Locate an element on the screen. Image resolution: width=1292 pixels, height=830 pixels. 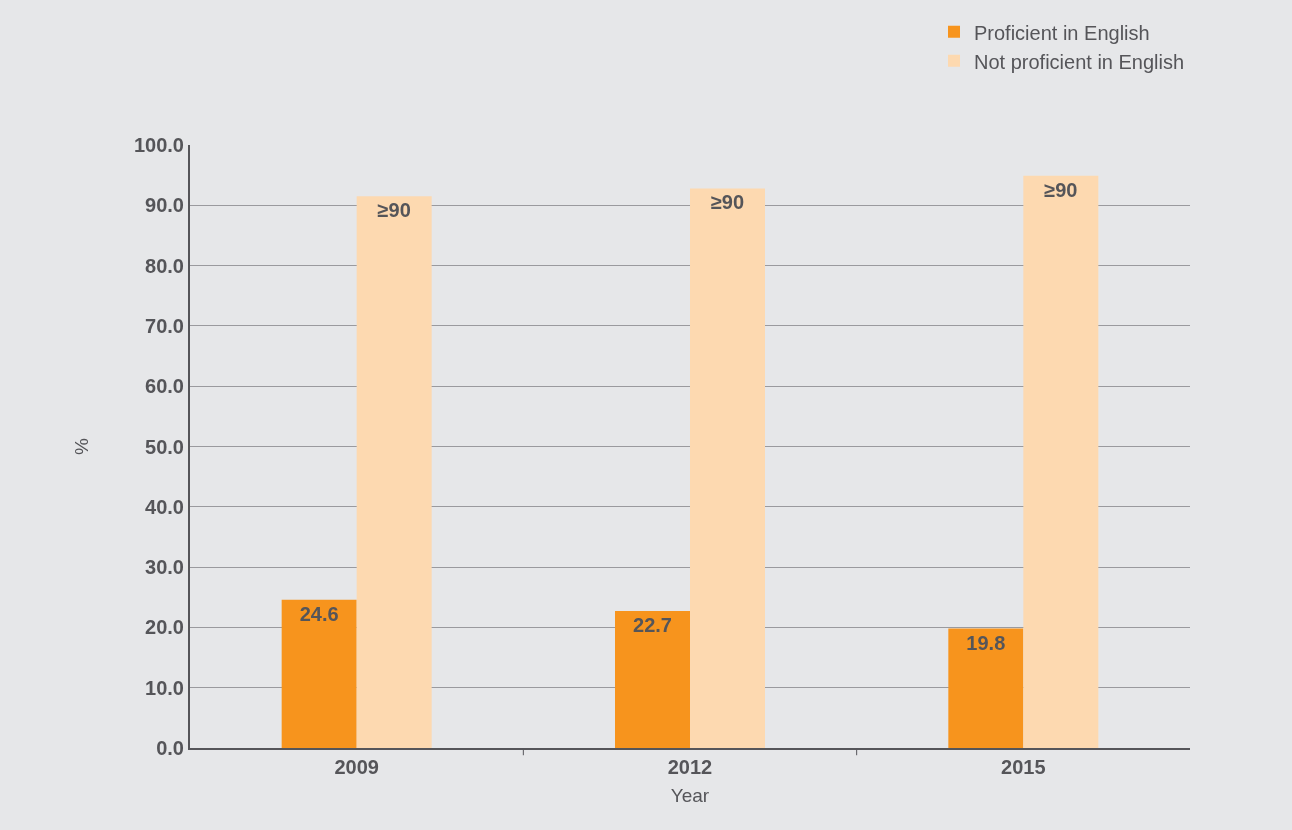
y-tick-label: 50.0 is located at coordinates (164, 446).